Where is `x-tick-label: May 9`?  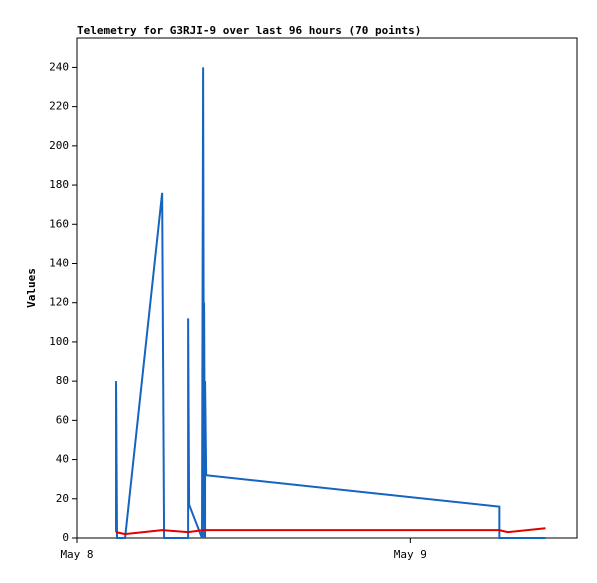
x-tick-label: May 9 is located at coordinates (410, 554).